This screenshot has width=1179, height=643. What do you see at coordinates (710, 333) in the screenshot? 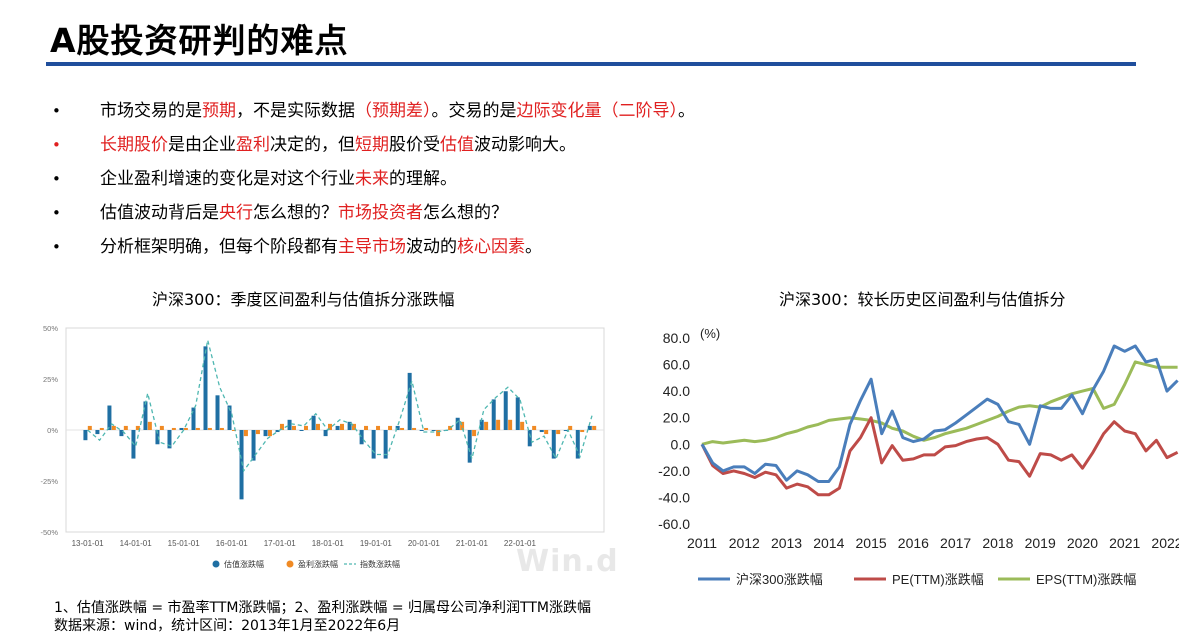
I see `y-unit-label: (%)` at bounding box center [710, 333].